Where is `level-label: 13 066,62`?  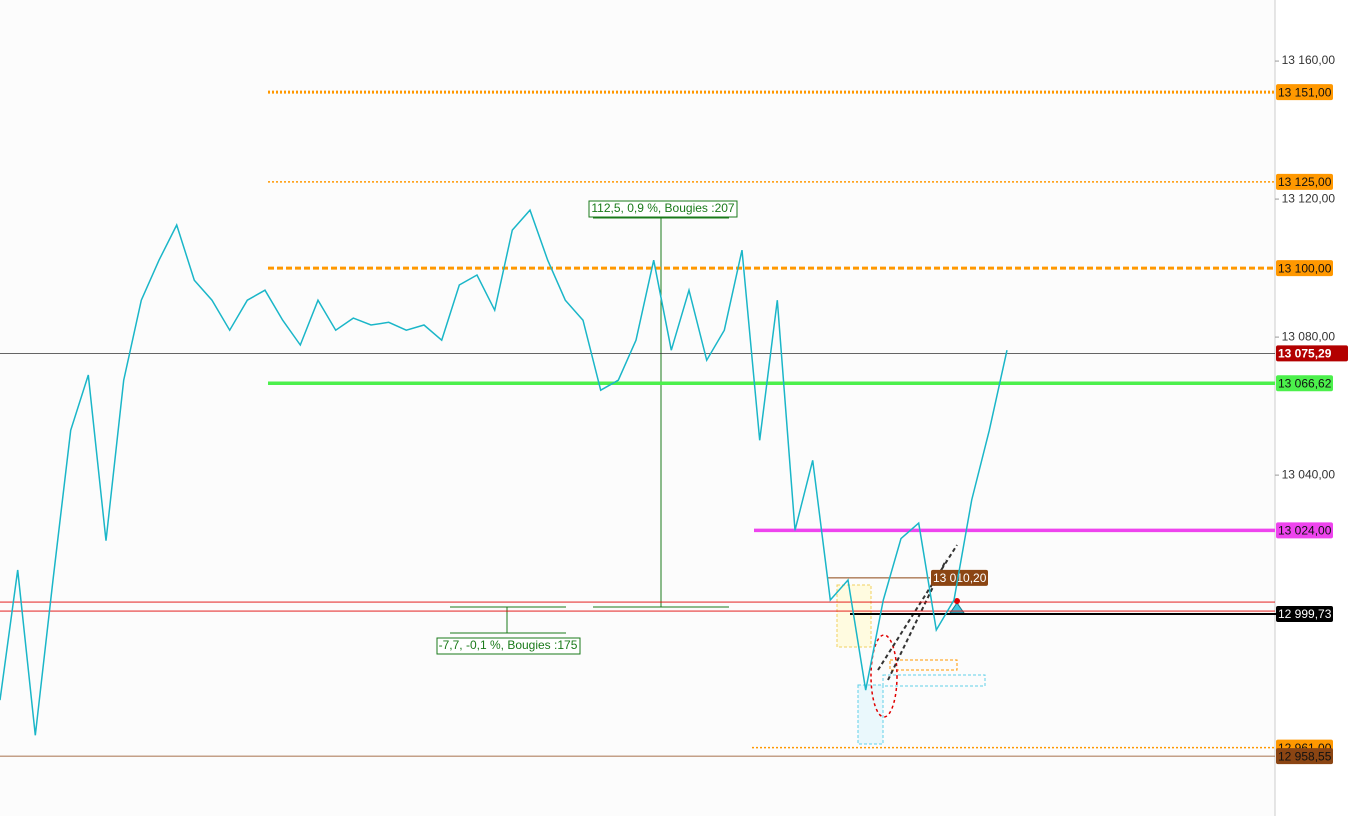
level-label: 13 066,62 is located at coordinates (1305, 383).